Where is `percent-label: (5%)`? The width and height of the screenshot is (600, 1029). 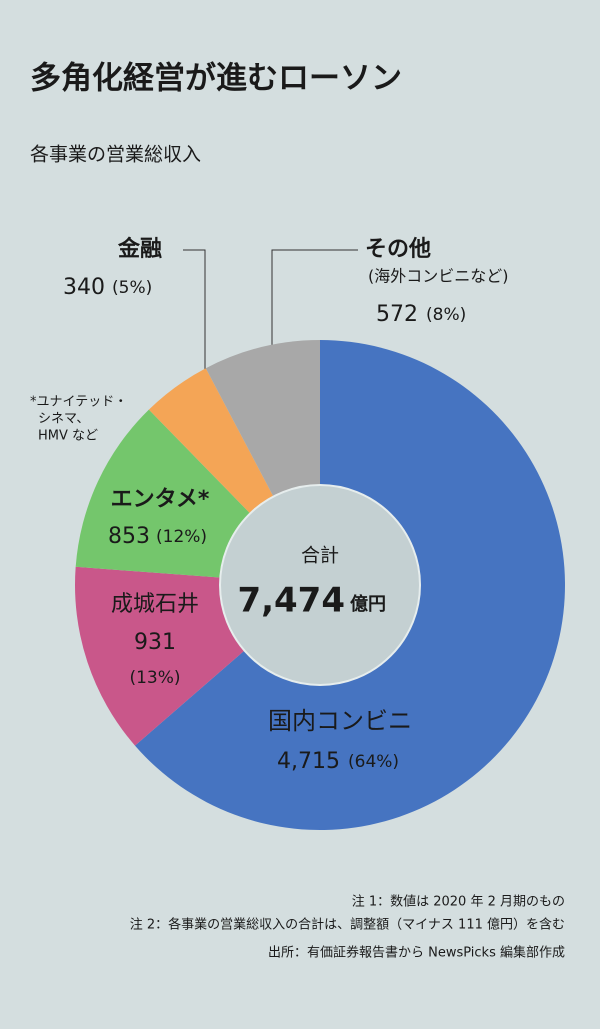
percent-label: (5%) is located at coordinates (132, 288).